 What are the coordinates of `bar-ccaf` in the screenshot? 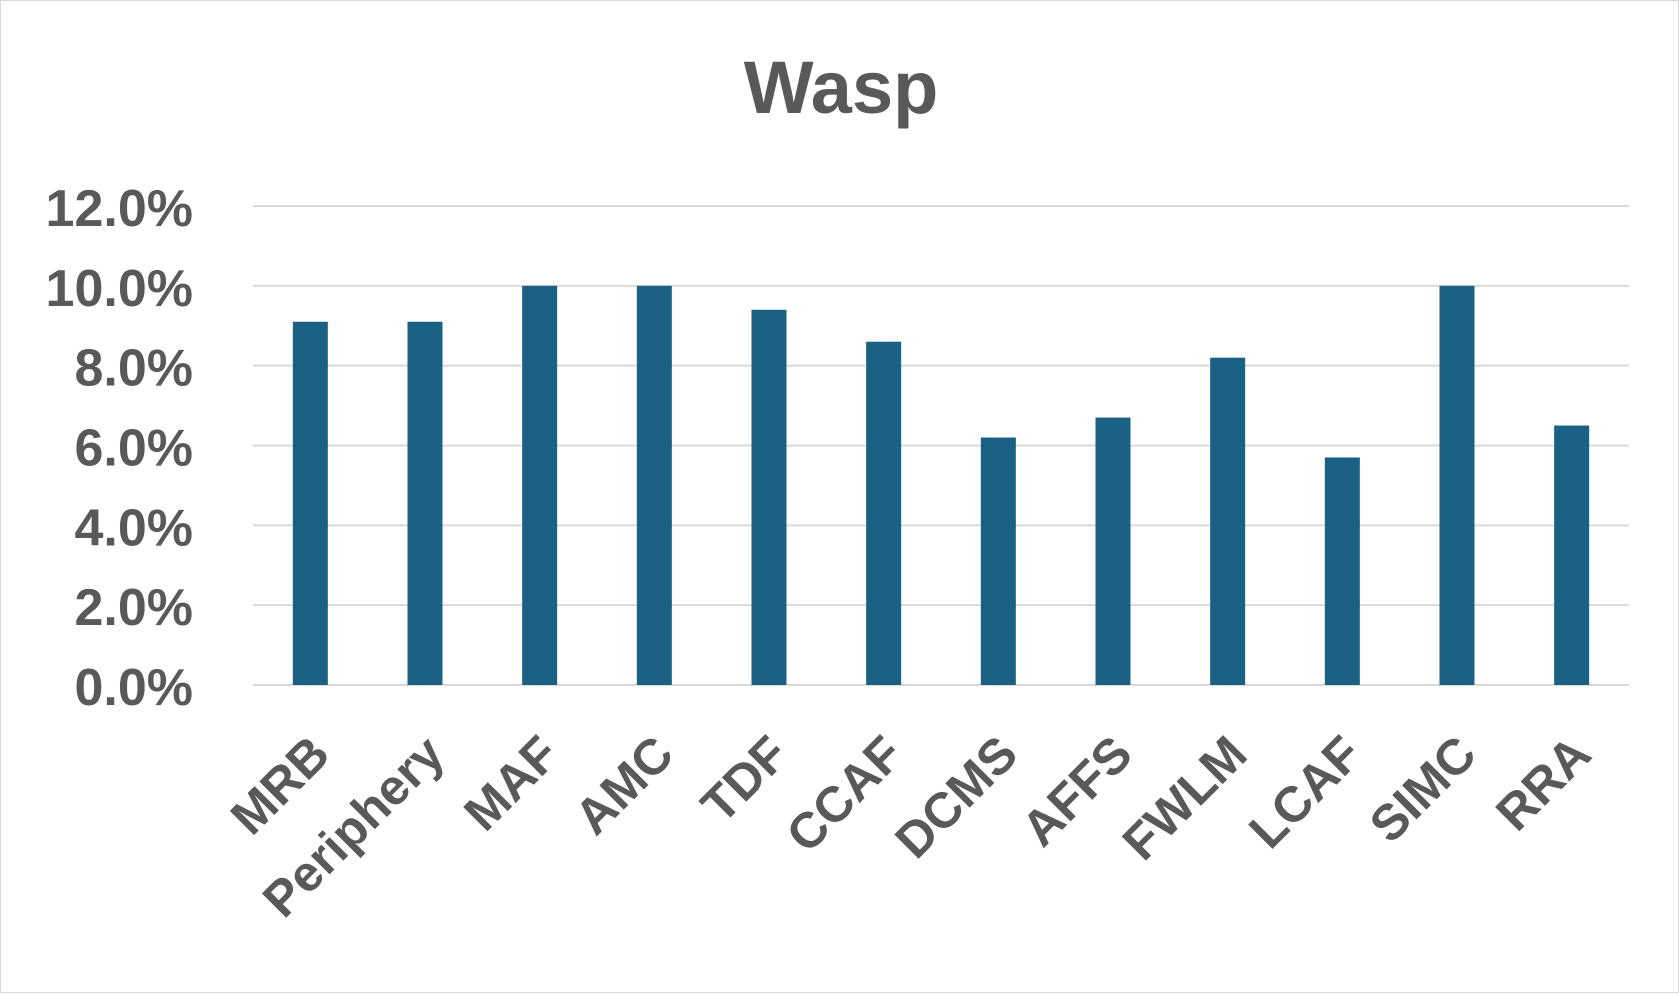 It's located at (884, 513).